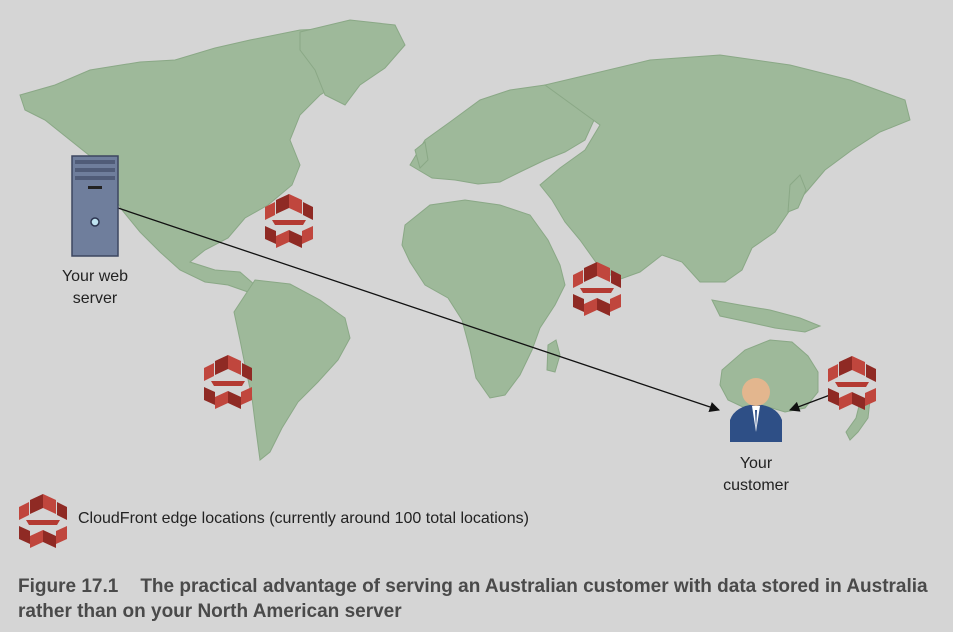 This screenshot has height=632, width=953. Describe the element at coordinates (95, 298) in the screenshot. I see `web-server-label-line2: server` at that location.